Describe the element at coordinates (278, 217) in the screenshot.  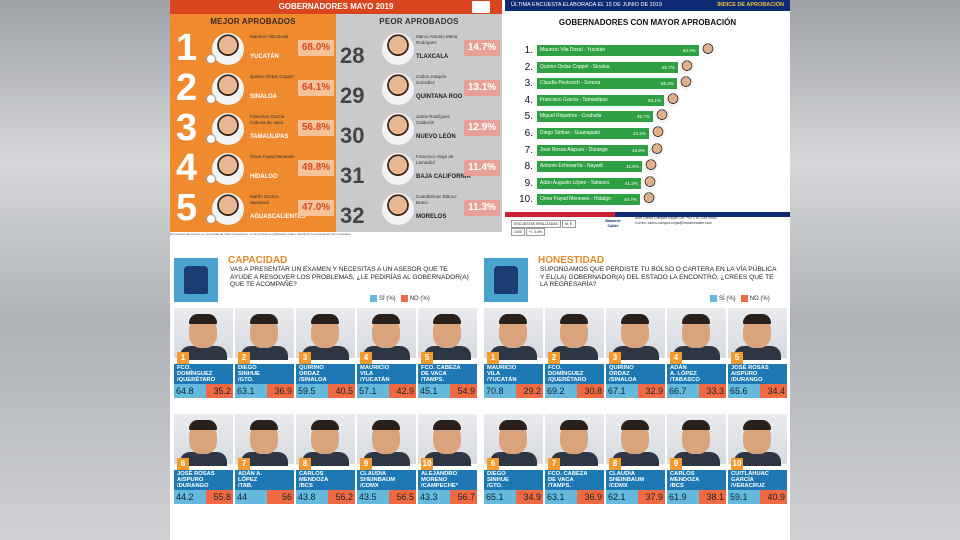
I see `state-name: AGUASCALIENTES` at that location.